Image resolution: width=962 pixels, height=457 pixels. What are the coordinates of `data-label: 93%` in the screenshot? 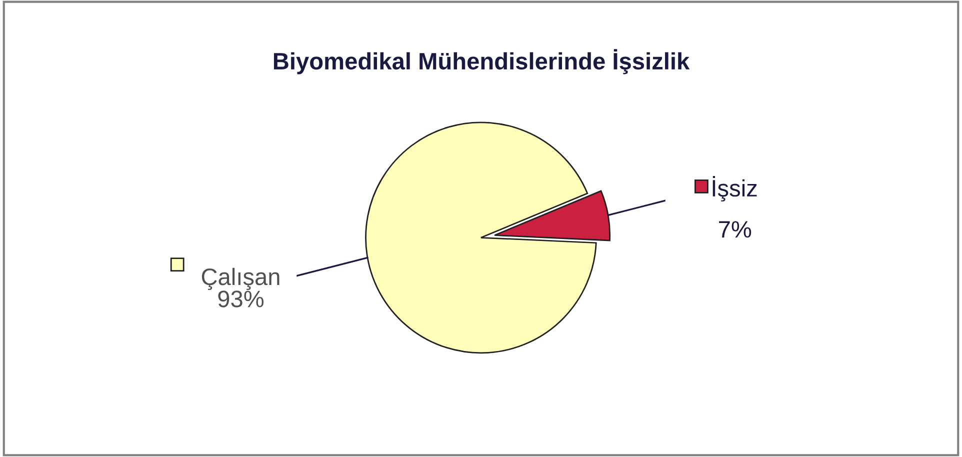 It's located at (241, 299).